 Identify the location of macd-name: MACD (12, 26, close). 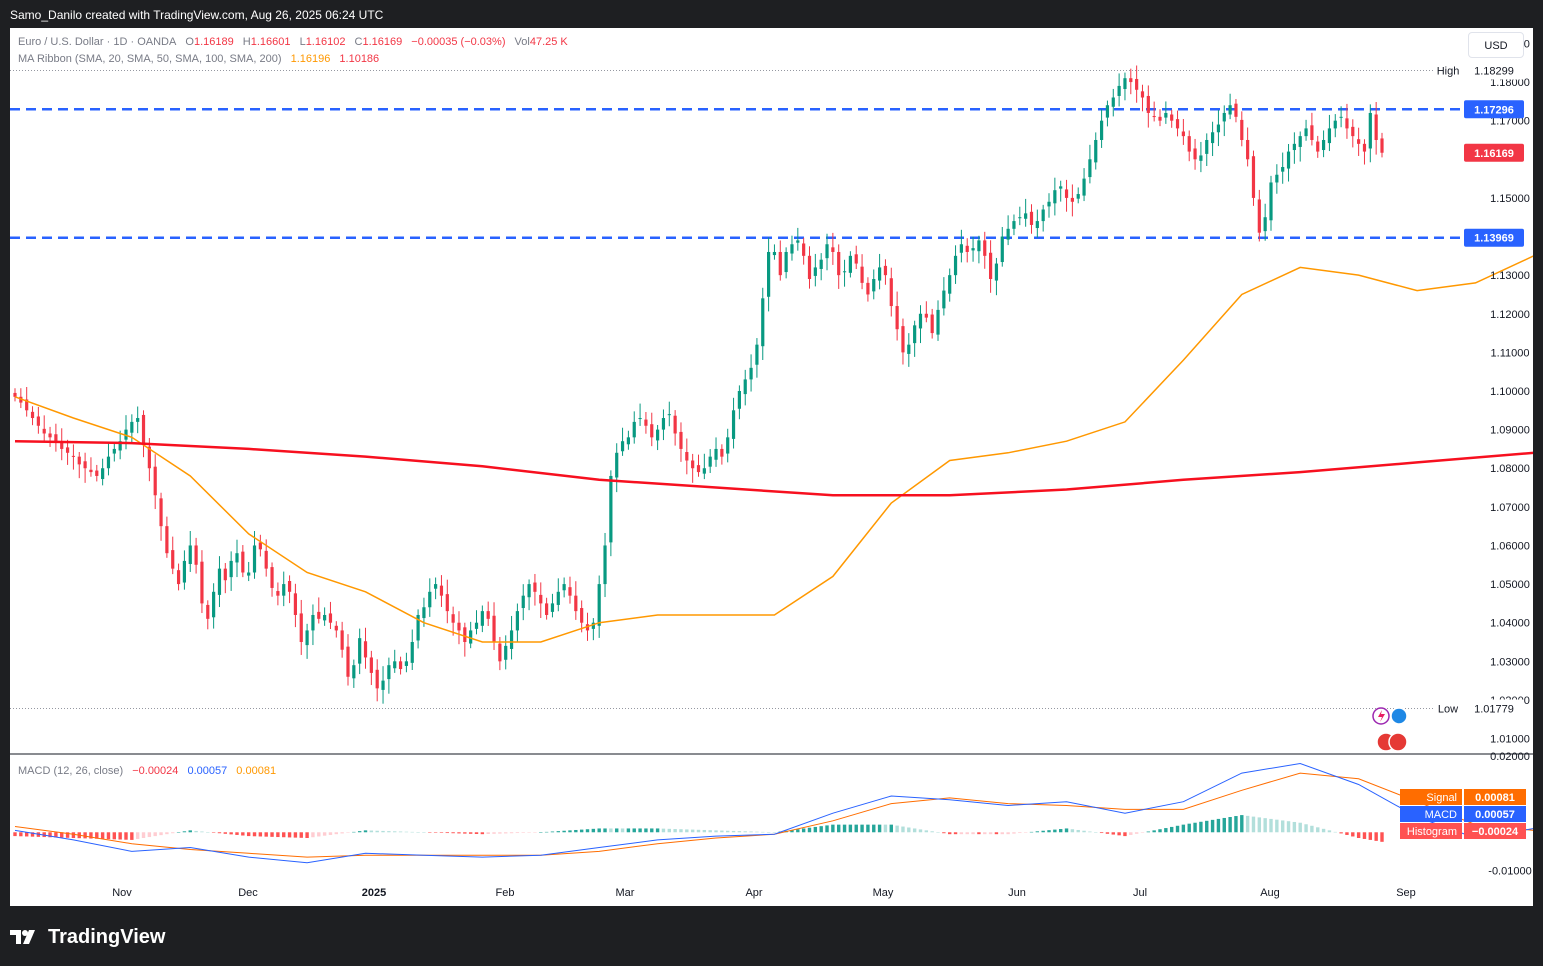
(71, 771).